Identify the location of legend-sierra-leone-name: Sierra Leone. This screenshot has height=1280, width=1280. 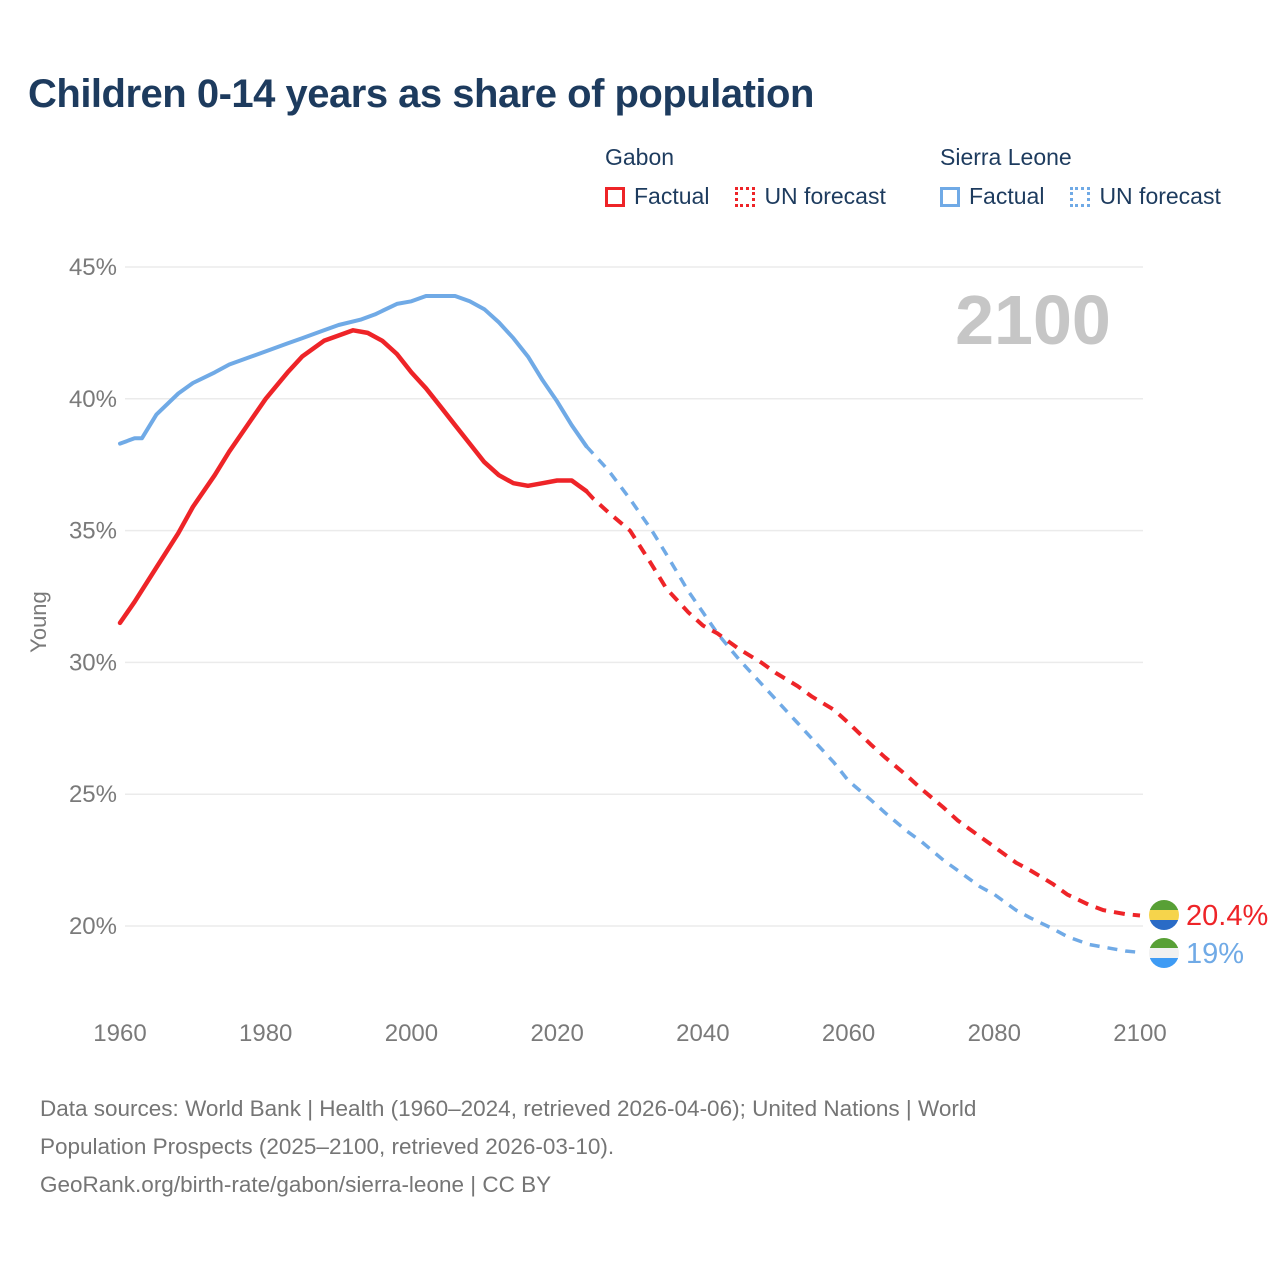
(1006, 157).